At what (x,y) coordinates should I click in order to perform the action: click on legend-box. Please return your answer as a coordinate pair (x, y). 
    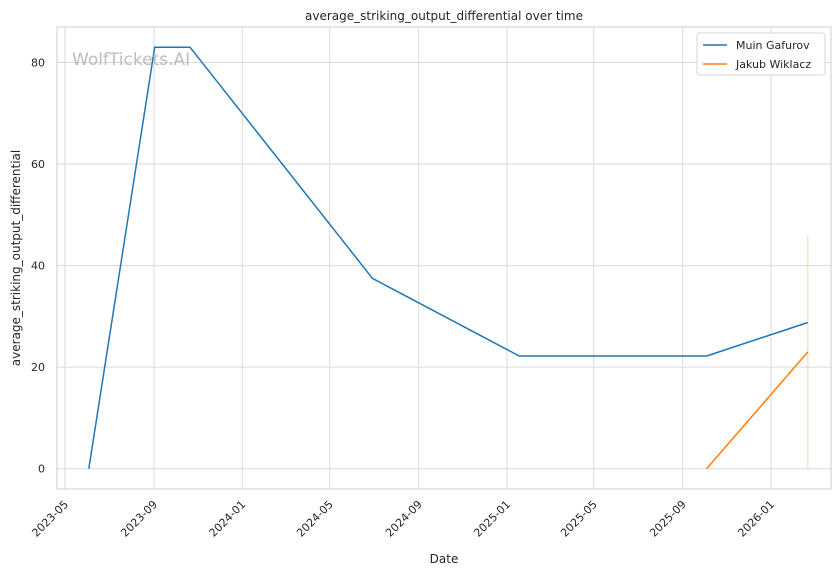
    Looking at the image, I should click on (761, 54).